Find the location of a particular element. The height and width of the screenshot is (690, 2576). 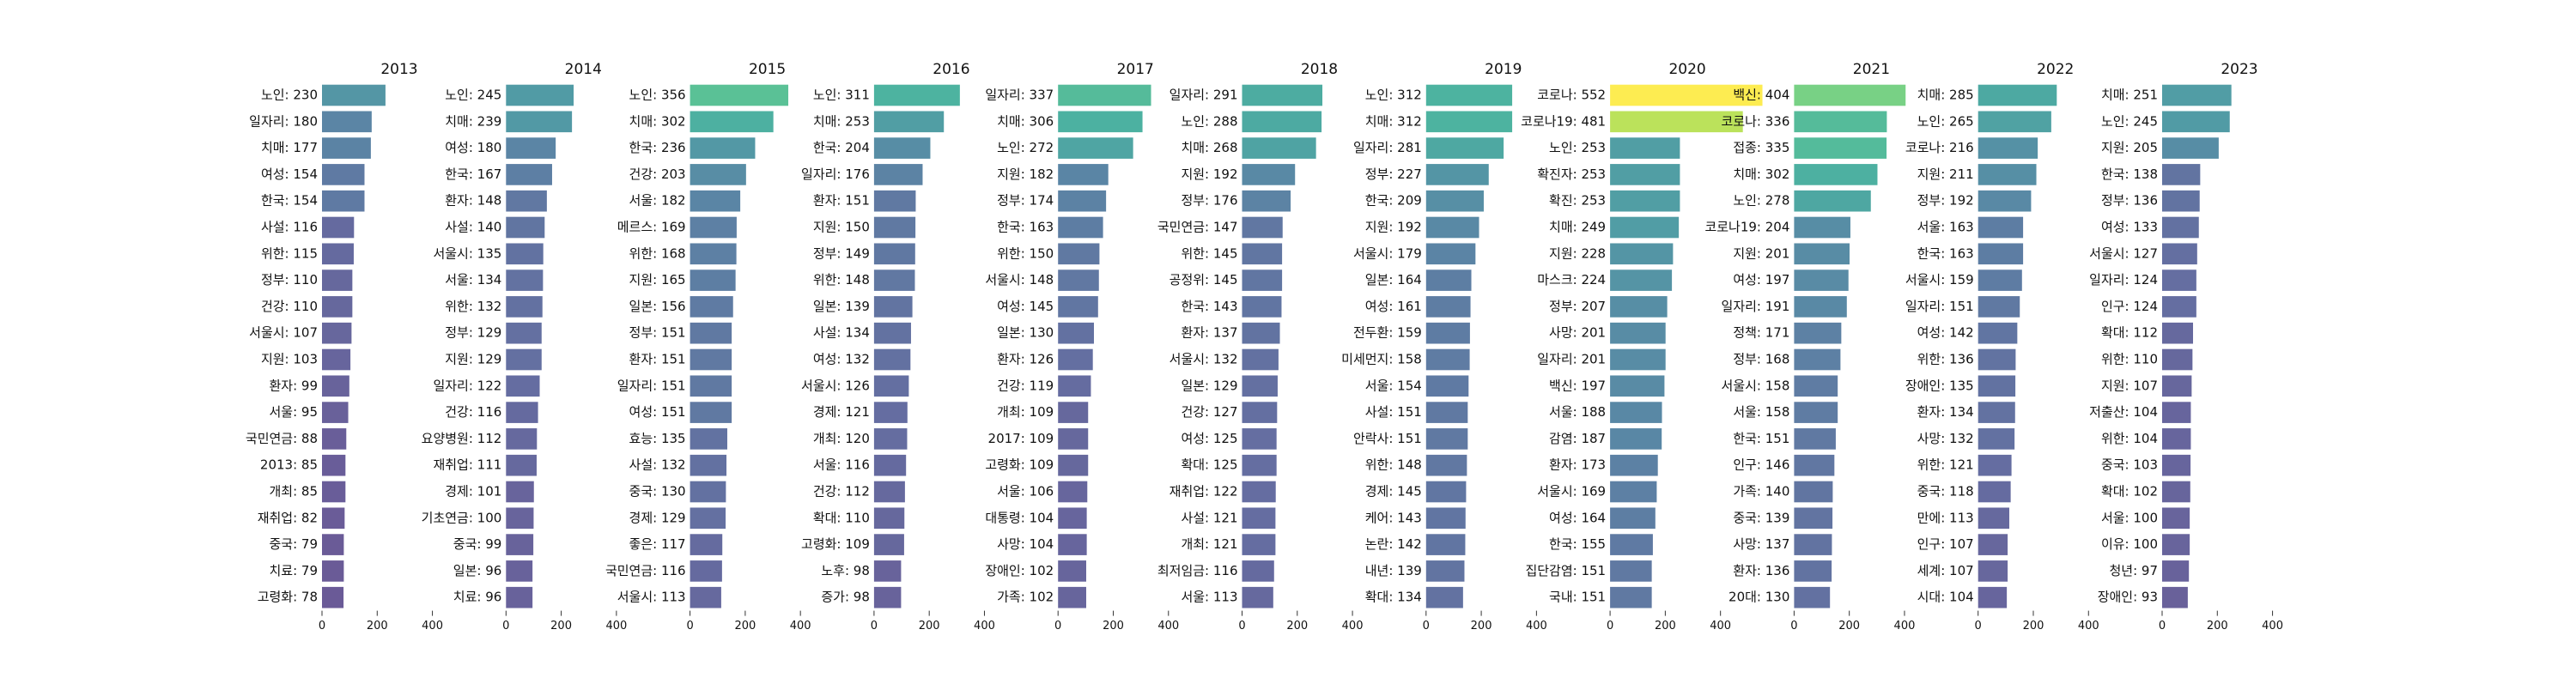

category-label: 일자리: 337 is located at coordinates (1020, 95).